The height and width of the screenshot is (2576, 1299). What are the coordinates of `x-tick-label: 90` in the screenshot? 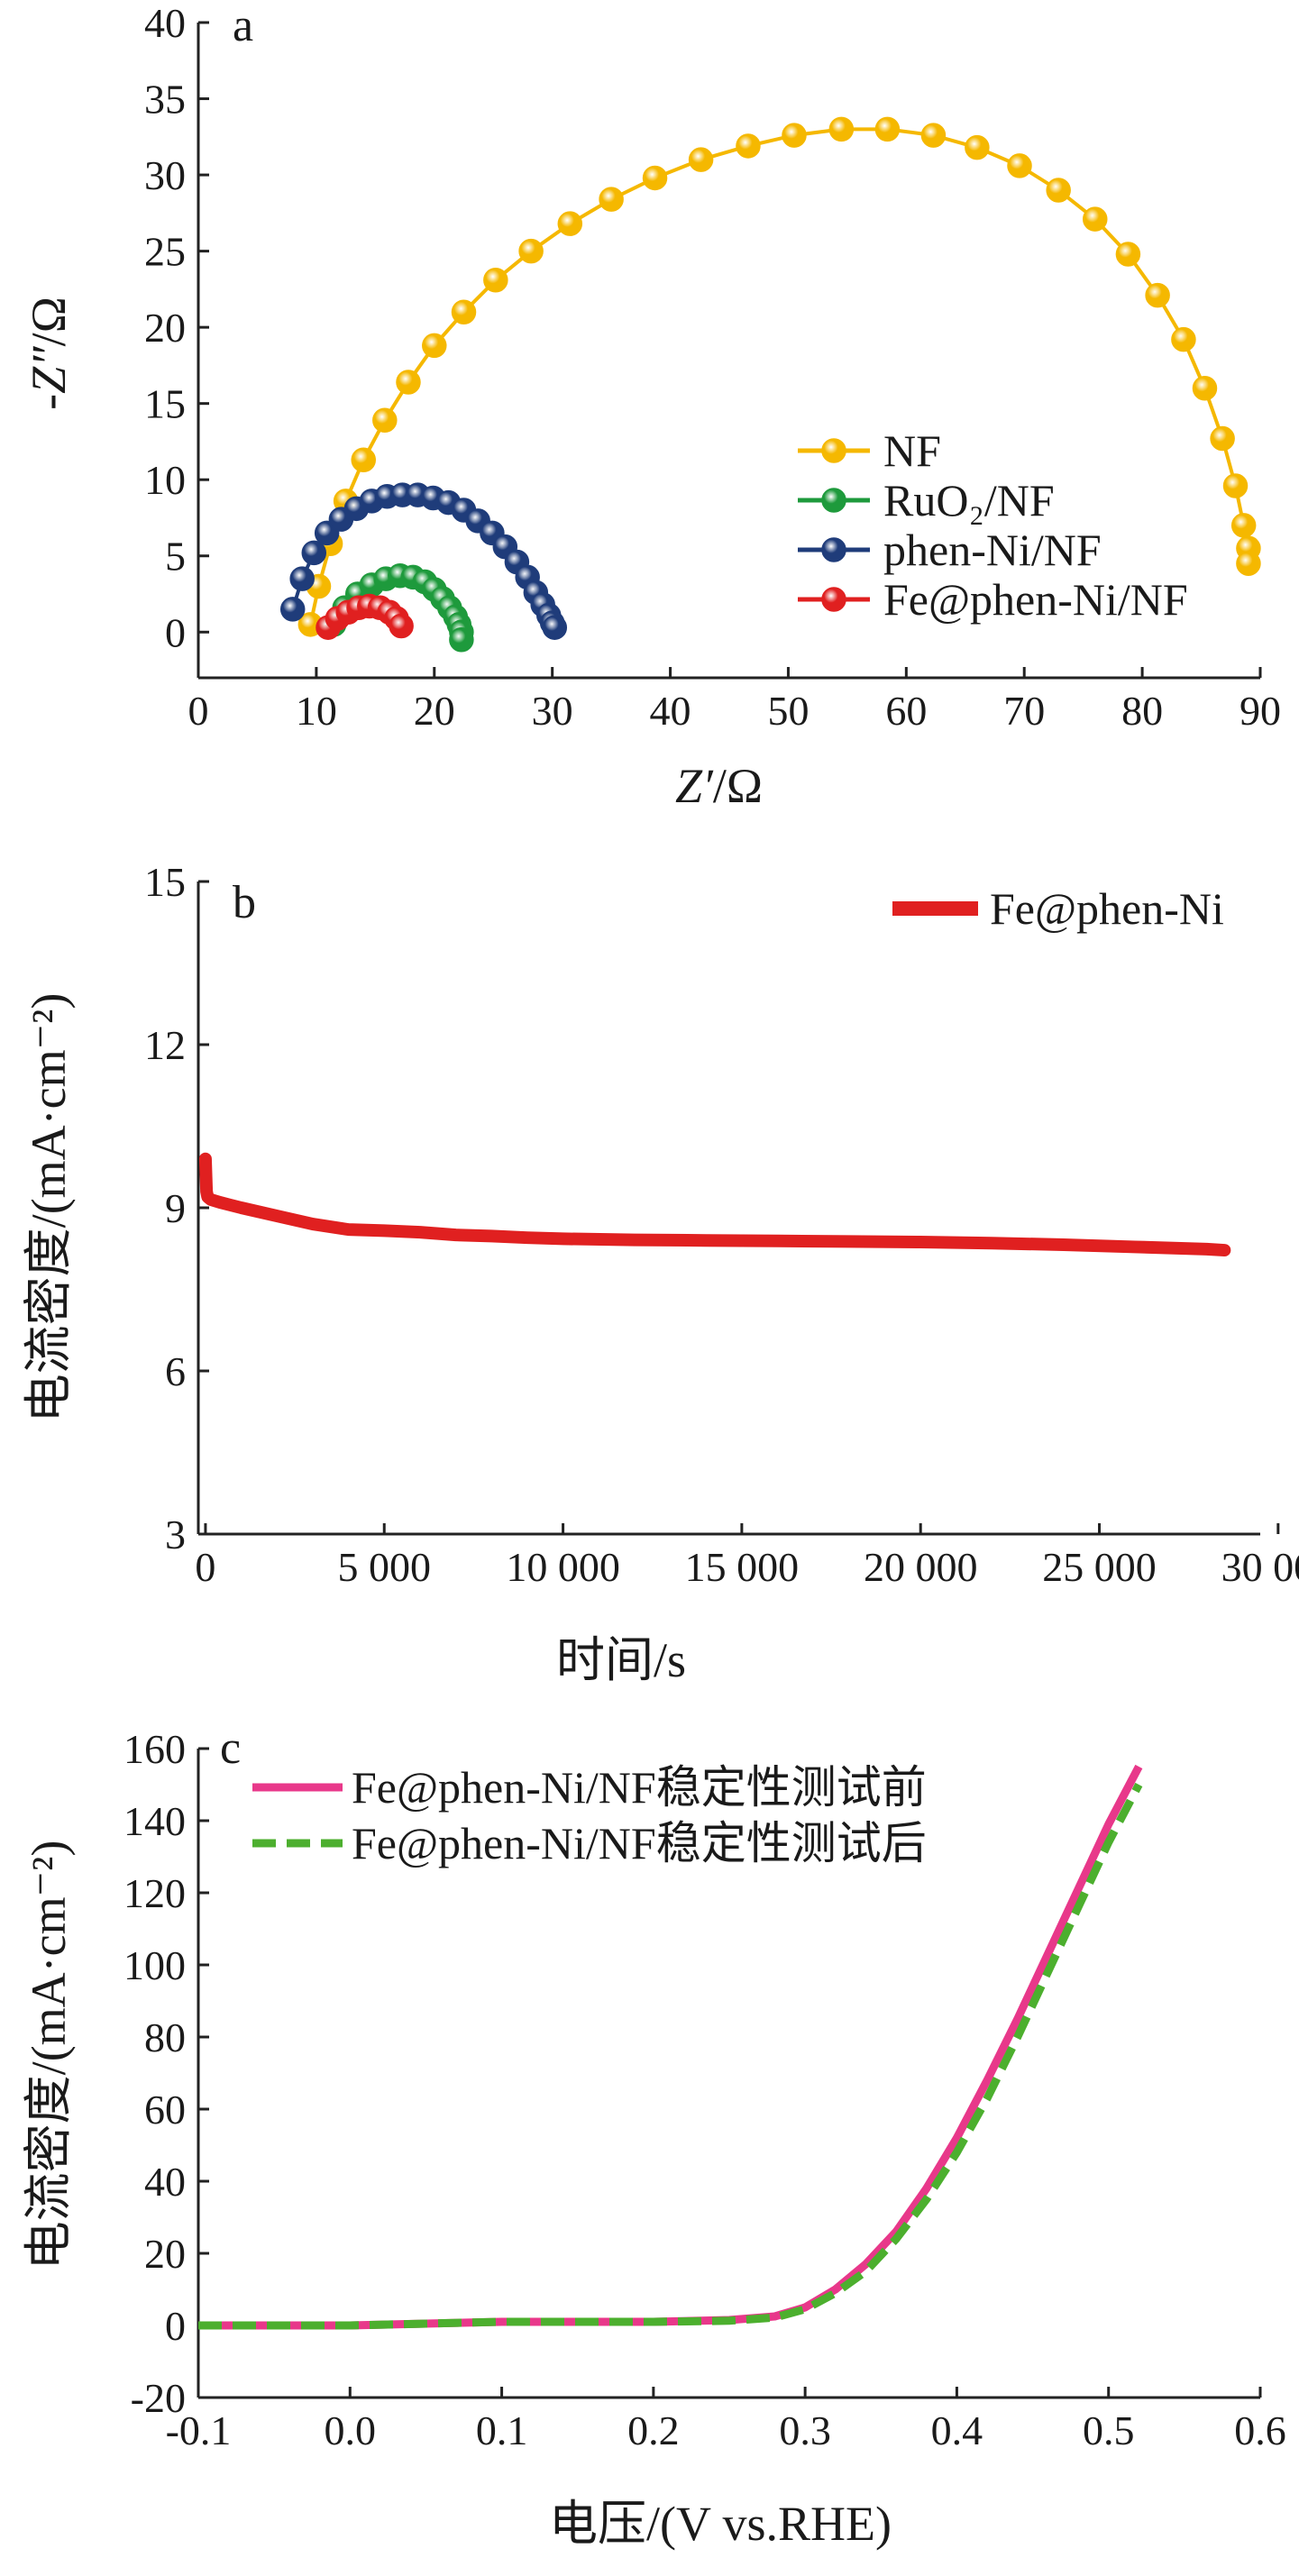 It's located at (1260, 711).